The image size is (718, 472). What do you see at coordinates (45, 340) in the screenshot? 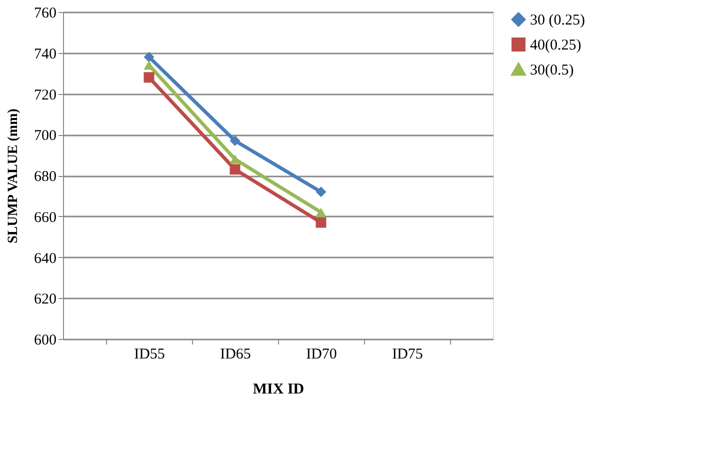
I see `y-tick-label: 600` at bounding box center [45, 340].